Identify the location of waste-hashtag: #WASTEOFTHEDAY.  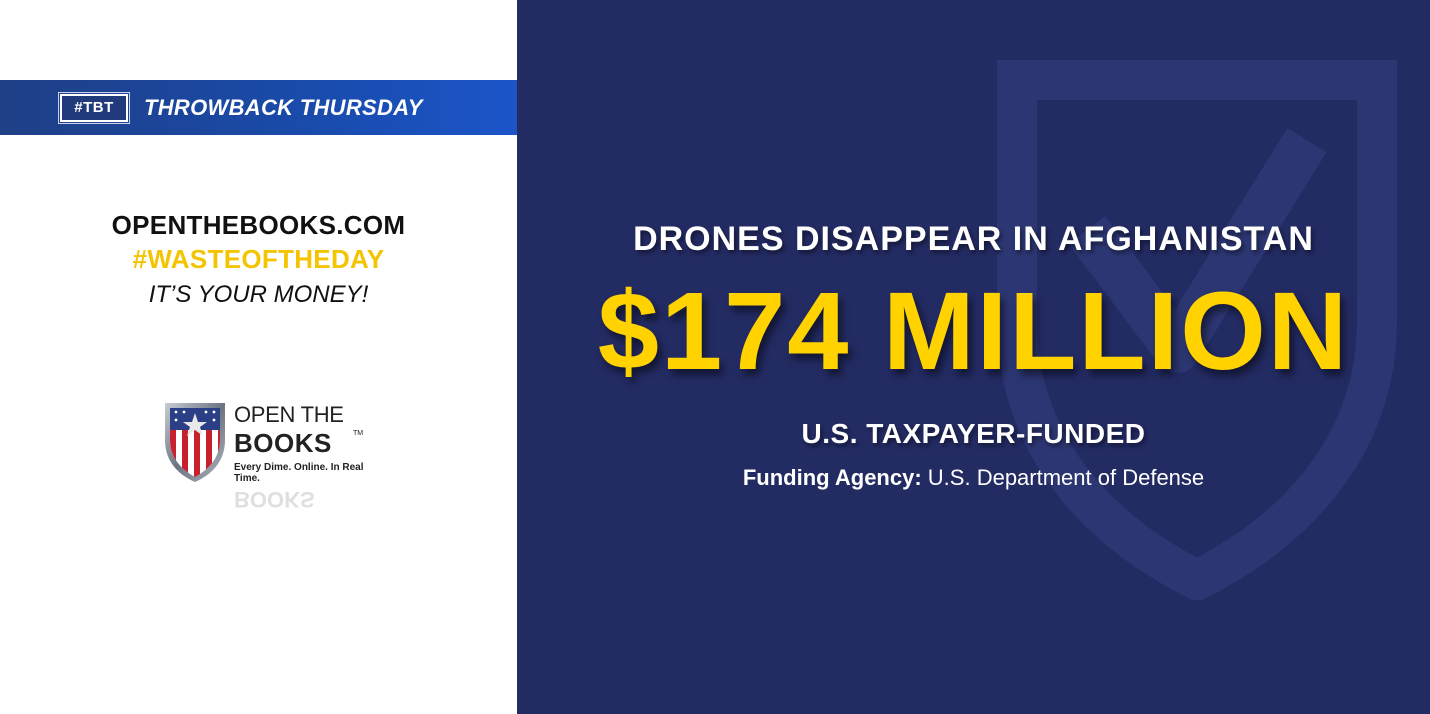
(258, 259).